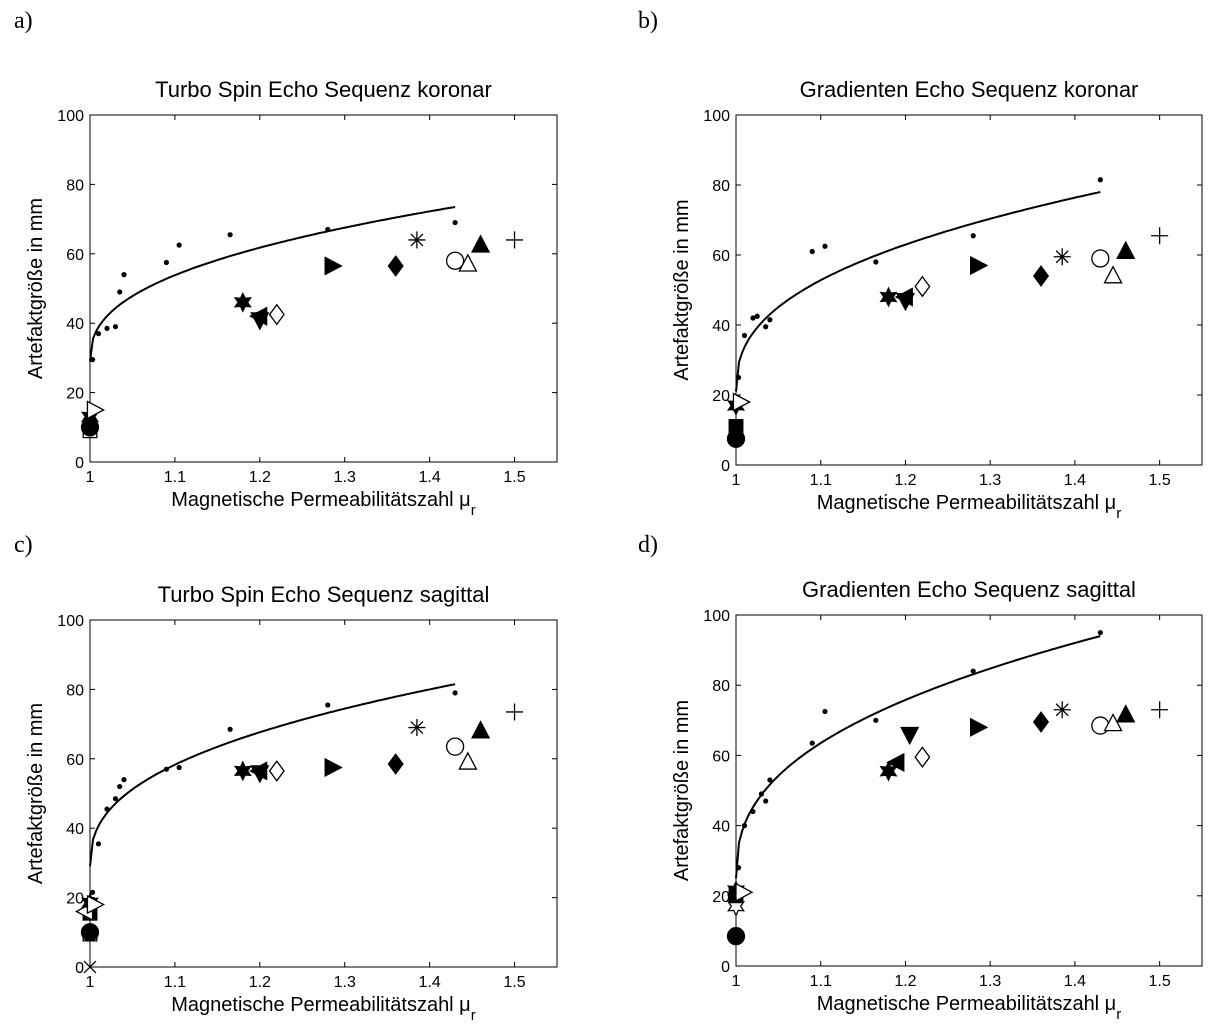 The image size is (1209, 1025). I want to click on marker-triangle-left-filled, so click(258, 316).